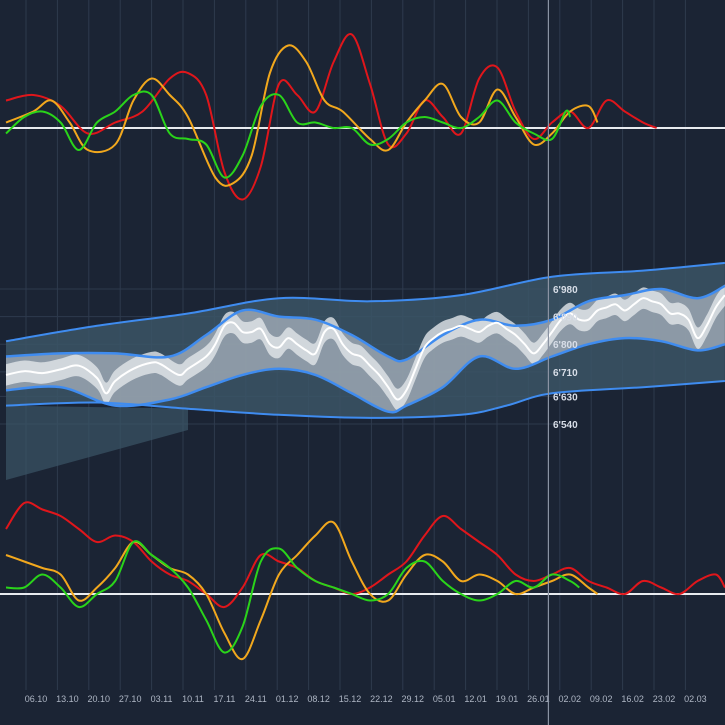 This screenshot has width=725, height=725. What do you see at coordinates (565, 397) in the screenshot?
I see `y-tick-label: 6'630` at bounding box center [565, 397].